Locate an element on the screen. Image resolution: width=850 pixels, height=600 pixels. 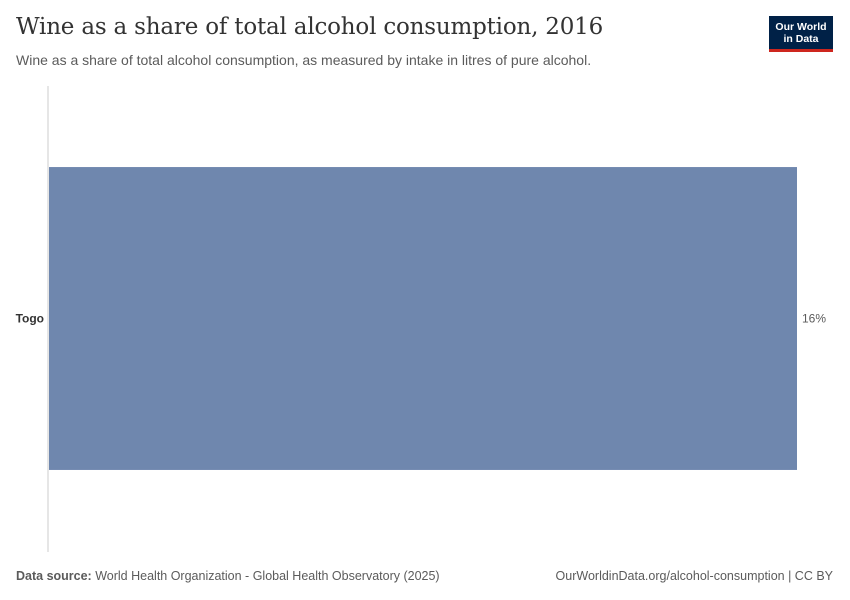
value-label: 16% is located at coordinates (814, 319).